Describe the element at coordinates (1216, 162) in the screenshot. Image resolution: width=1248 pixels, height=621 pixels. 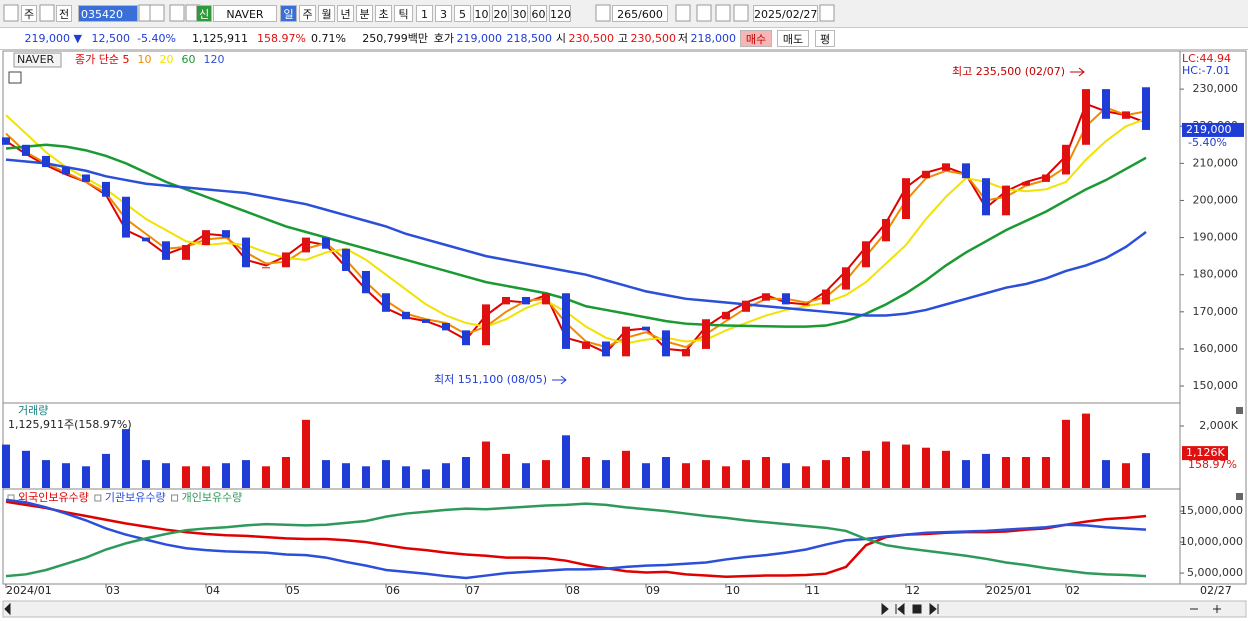
I see `y-tick-label: 210,000` at that location.